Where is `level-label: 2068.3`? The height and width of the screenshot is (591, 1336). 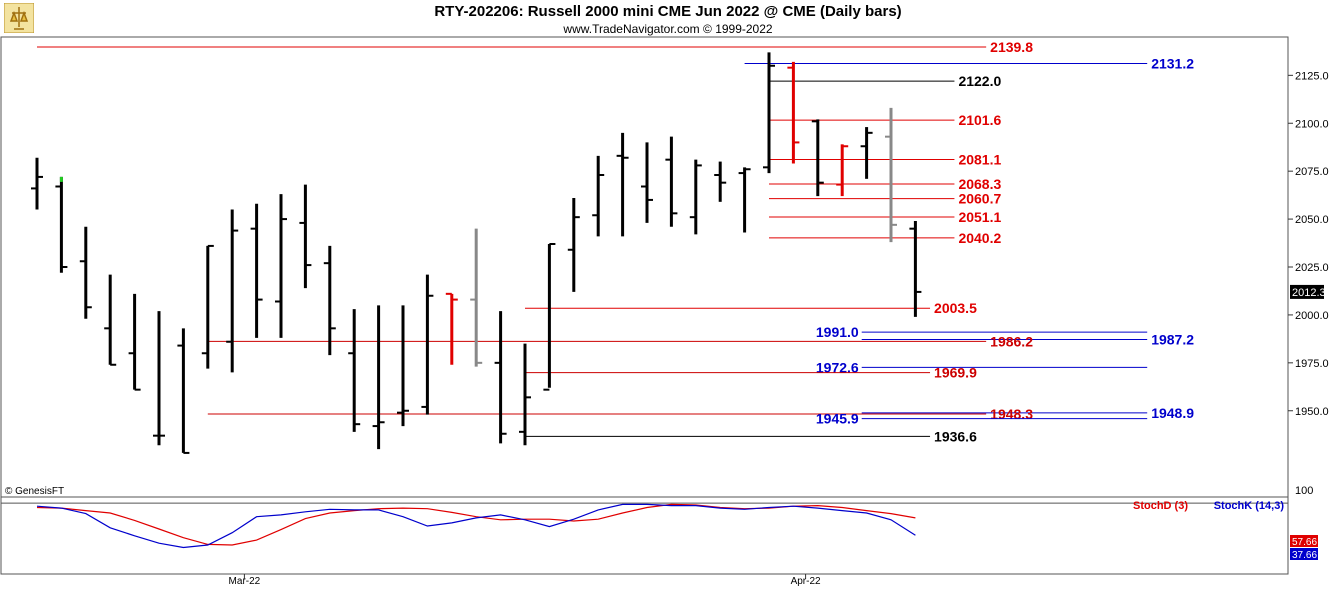 level-label: 2068.3 is located at coordinates (979, 184).